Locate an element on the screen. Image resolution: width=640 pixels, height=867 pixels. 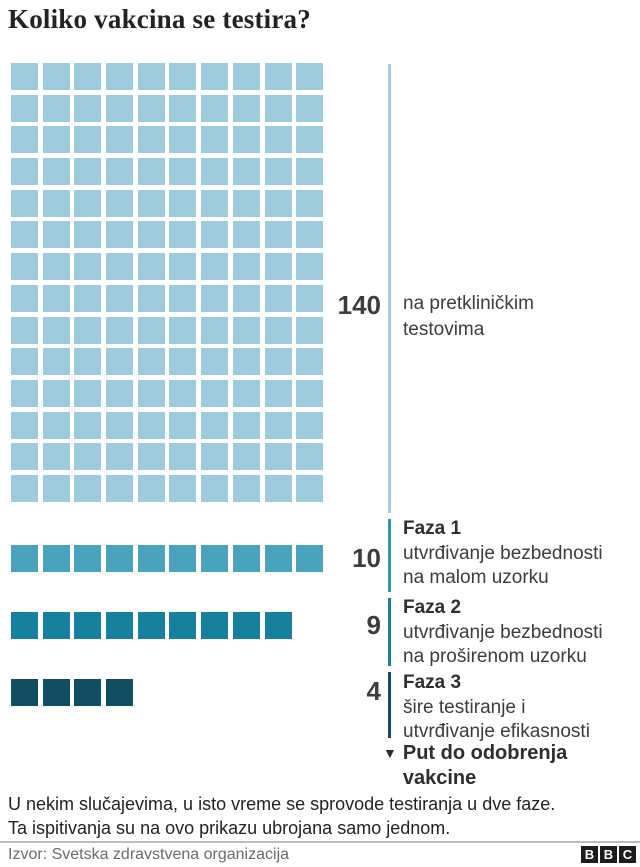
count-preclinical: 140 is located at coordinates (359, 305).